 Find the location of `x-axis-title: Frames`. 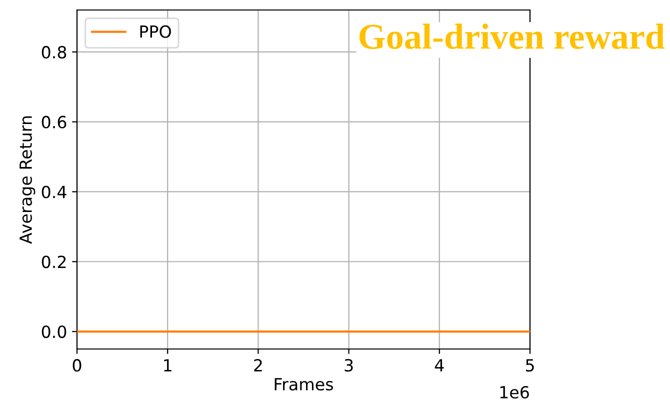

x-axis-title: Frames is located at coordinates (303, 384).